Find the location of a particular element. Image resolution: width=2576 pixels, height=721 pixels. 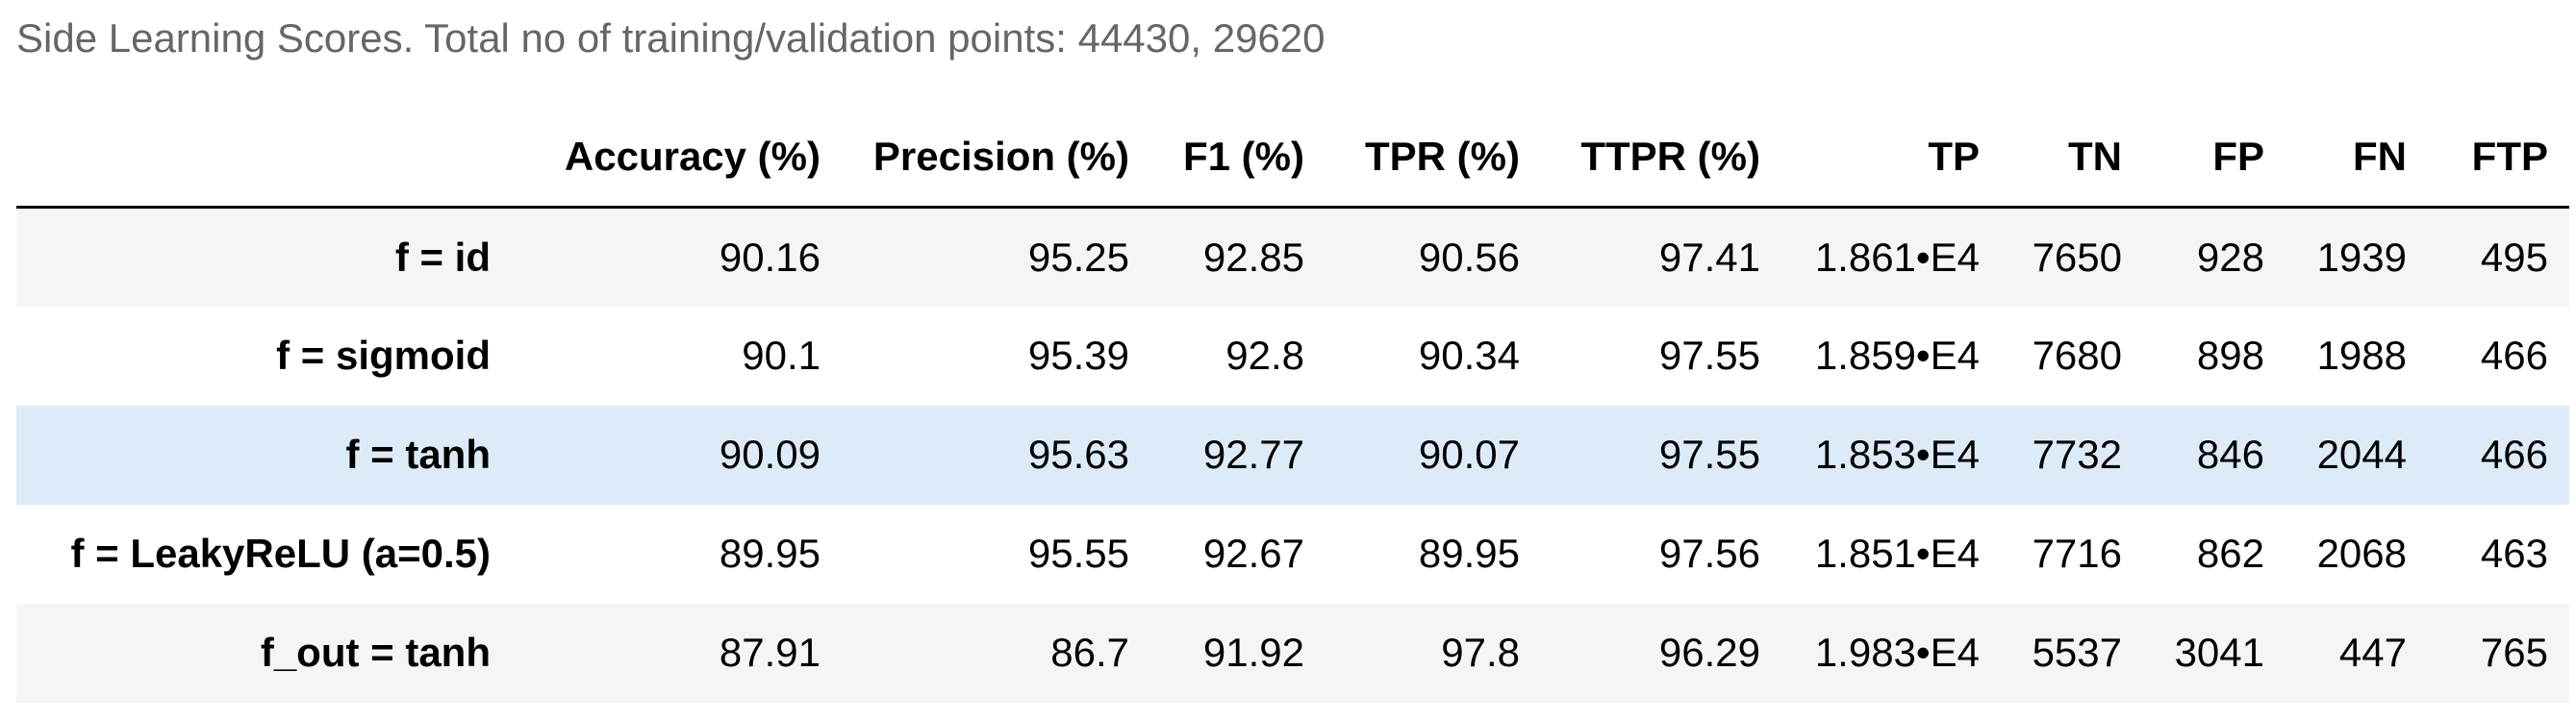

cell-fn: 1939 is located at coordinates (2361, 257).